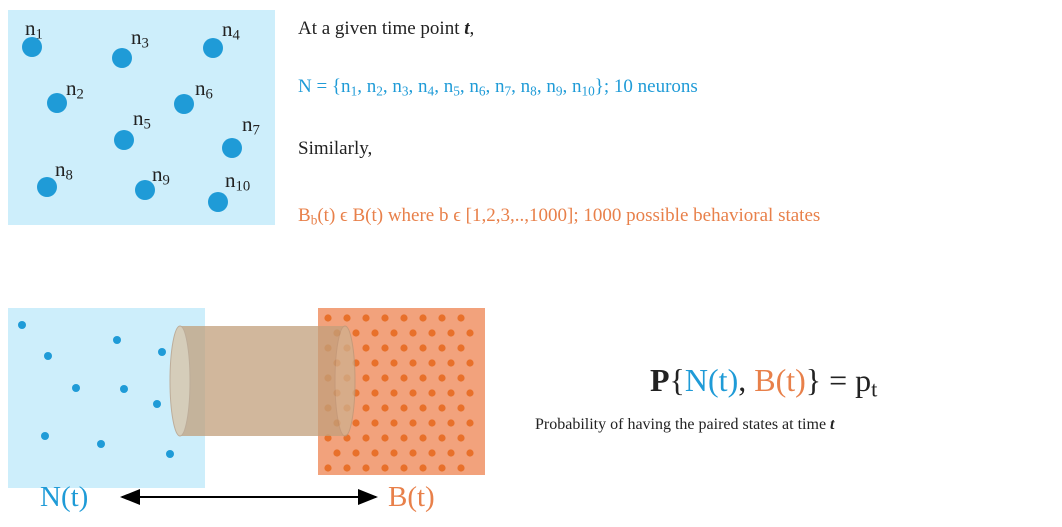 The width and height of the screenshot is (1062, 527). Describe the element at coordinates (237, 181) in the screenshot. I see `neuron-label: n10` at that location.